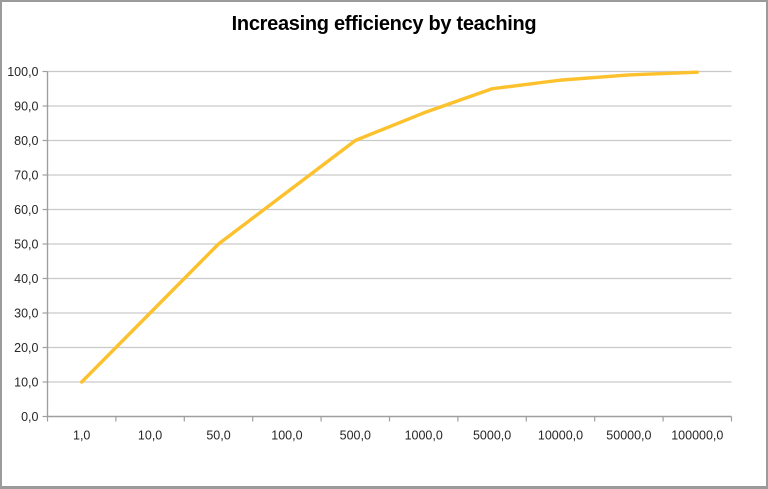  I want to click on y-axis-label: 40,0, so click(26, 279).